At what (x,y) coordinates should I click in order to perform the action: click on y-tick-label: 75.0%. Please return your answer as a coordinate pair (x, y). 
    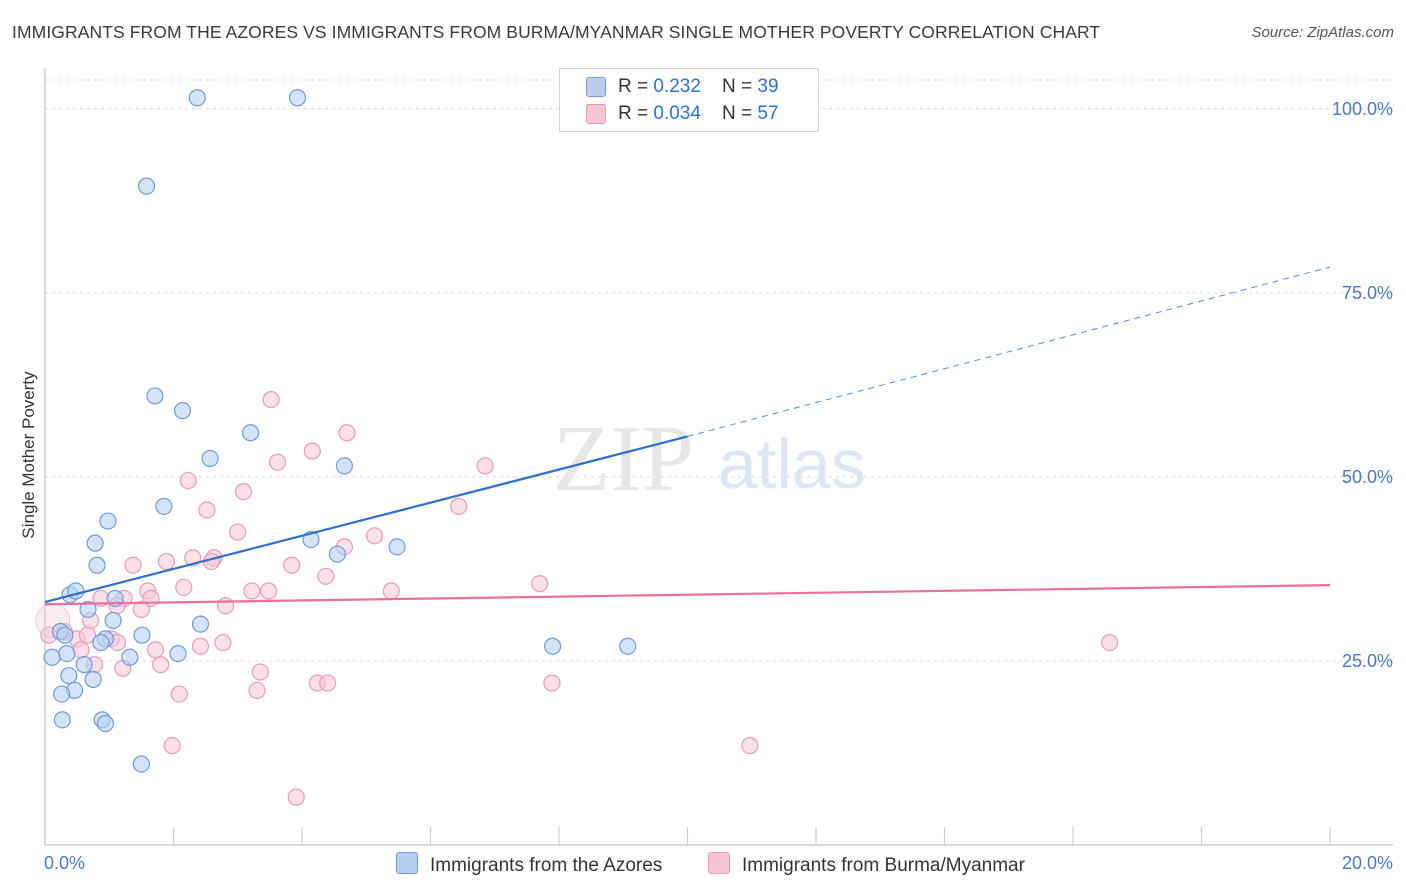
    Looking at the image, I should click on (1367, 293).